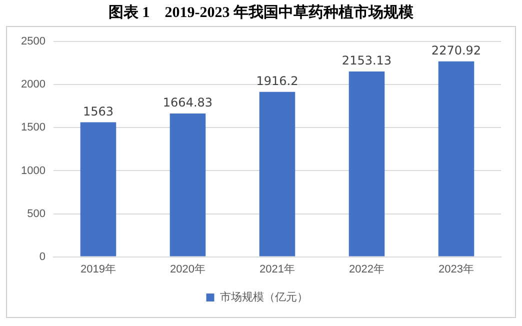  Describe the element at coordinates (33, 84) in the screenshot. I see `y-tick-label: 2000` at that location.